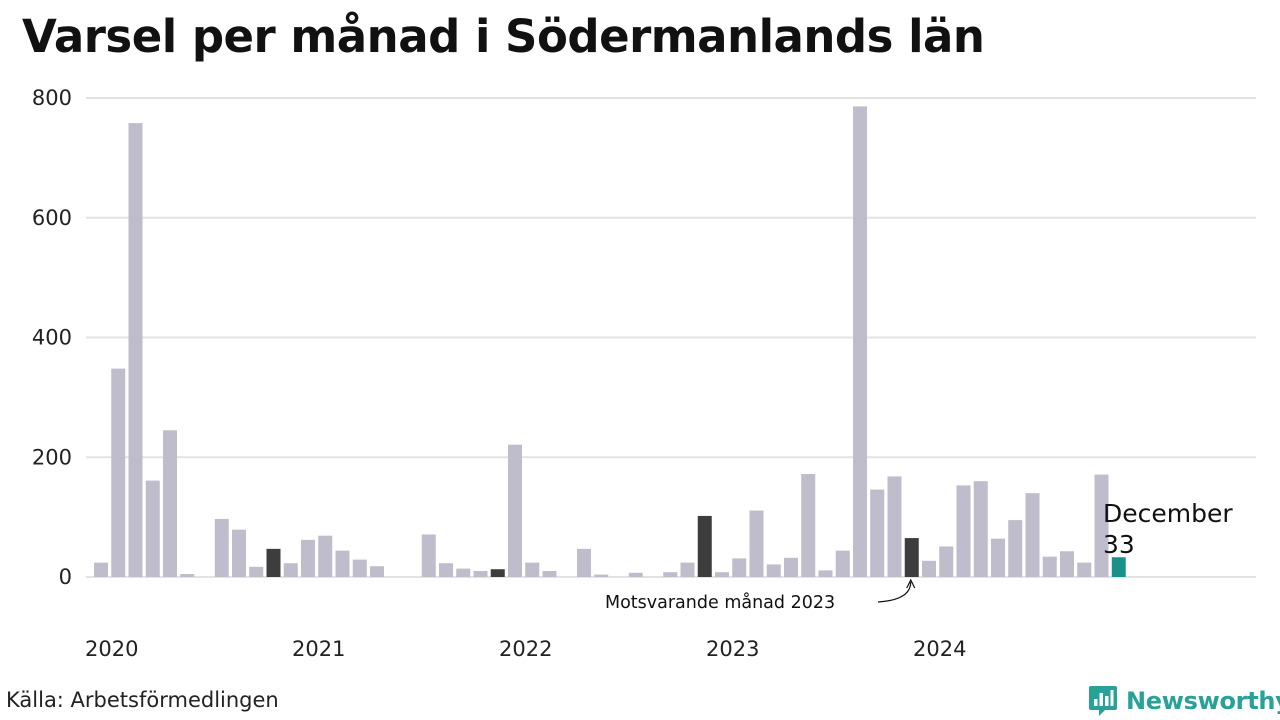 Image resolution: width=1280 pixels, height=720 pixels. What do you see at coordinates (525, 649) in the screenshot?
I see `x-tick-label: 2022` at bounding box center [525, 649].